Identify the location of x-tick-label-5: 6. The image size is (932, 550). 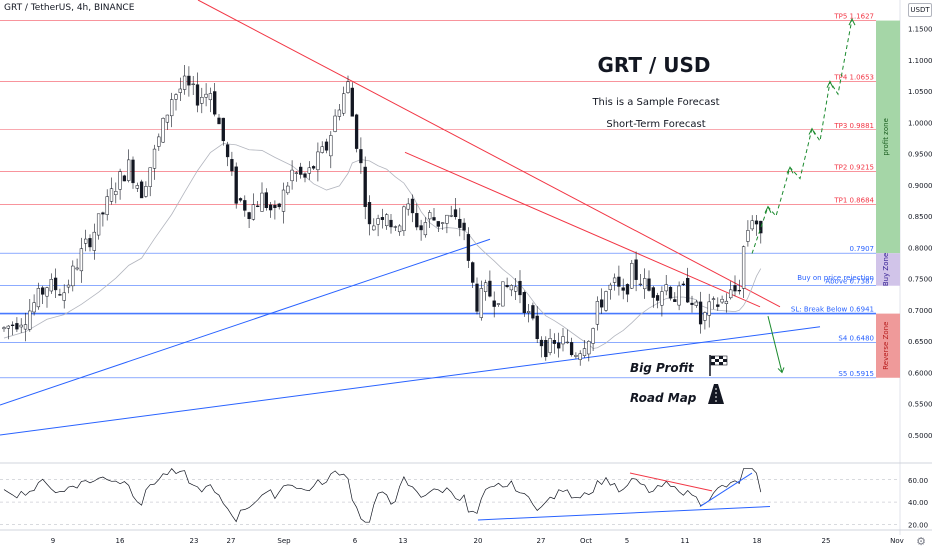
(355, 541).